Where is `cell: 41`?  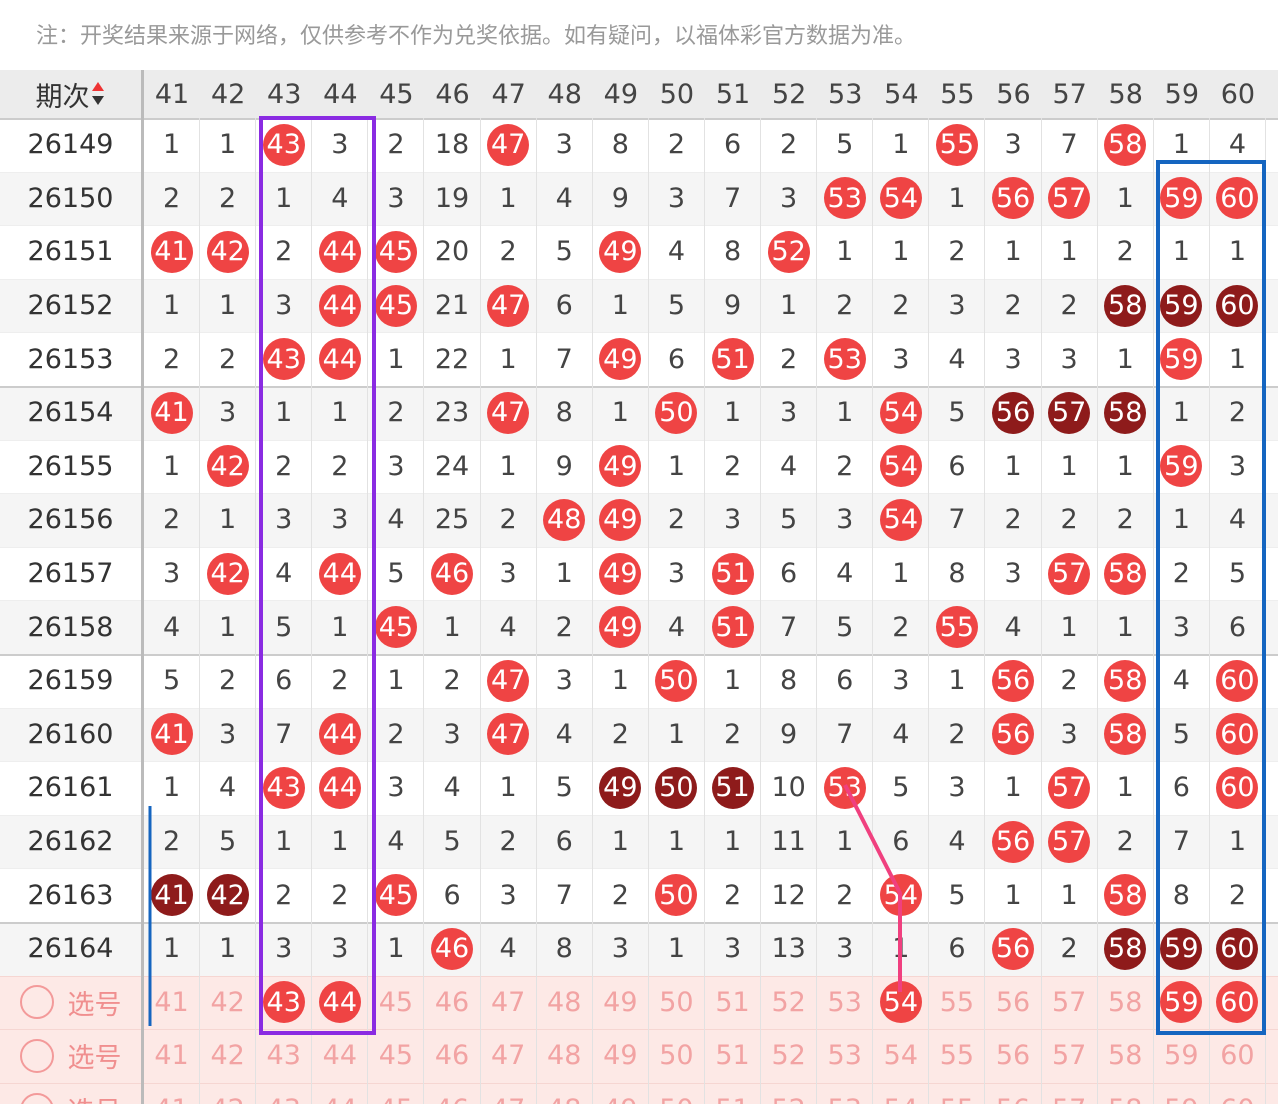 cell: 41 is located at coordinates (172, 734).